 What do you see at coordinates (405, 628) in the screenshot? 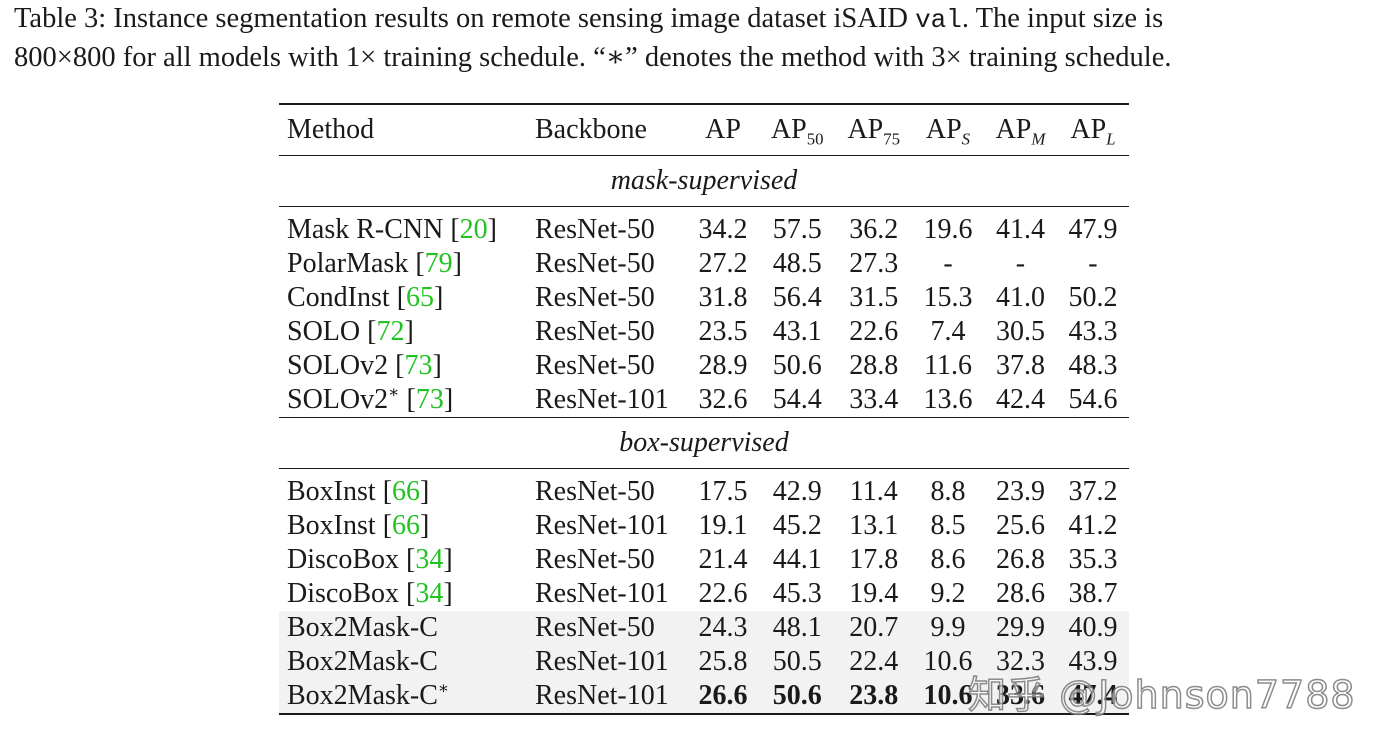
I see `method-cell: Box2Mask-C` at bounding box center [405, 628].